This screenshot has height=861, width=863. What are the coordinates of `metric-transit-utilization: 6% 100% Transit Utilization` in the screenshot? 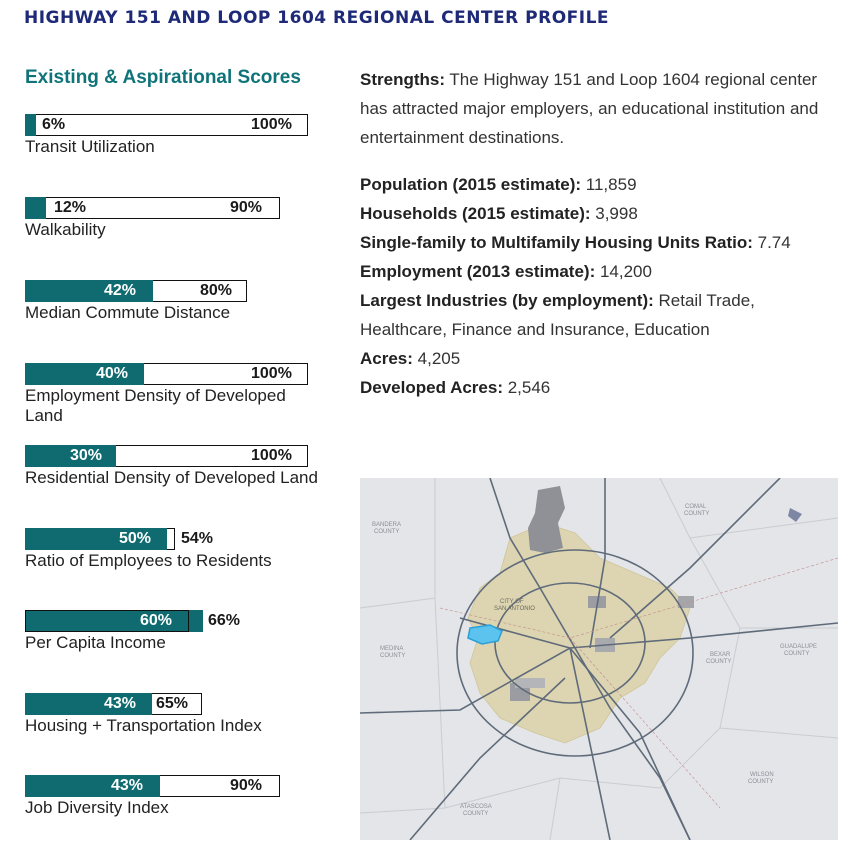 It's located at (175, 135).